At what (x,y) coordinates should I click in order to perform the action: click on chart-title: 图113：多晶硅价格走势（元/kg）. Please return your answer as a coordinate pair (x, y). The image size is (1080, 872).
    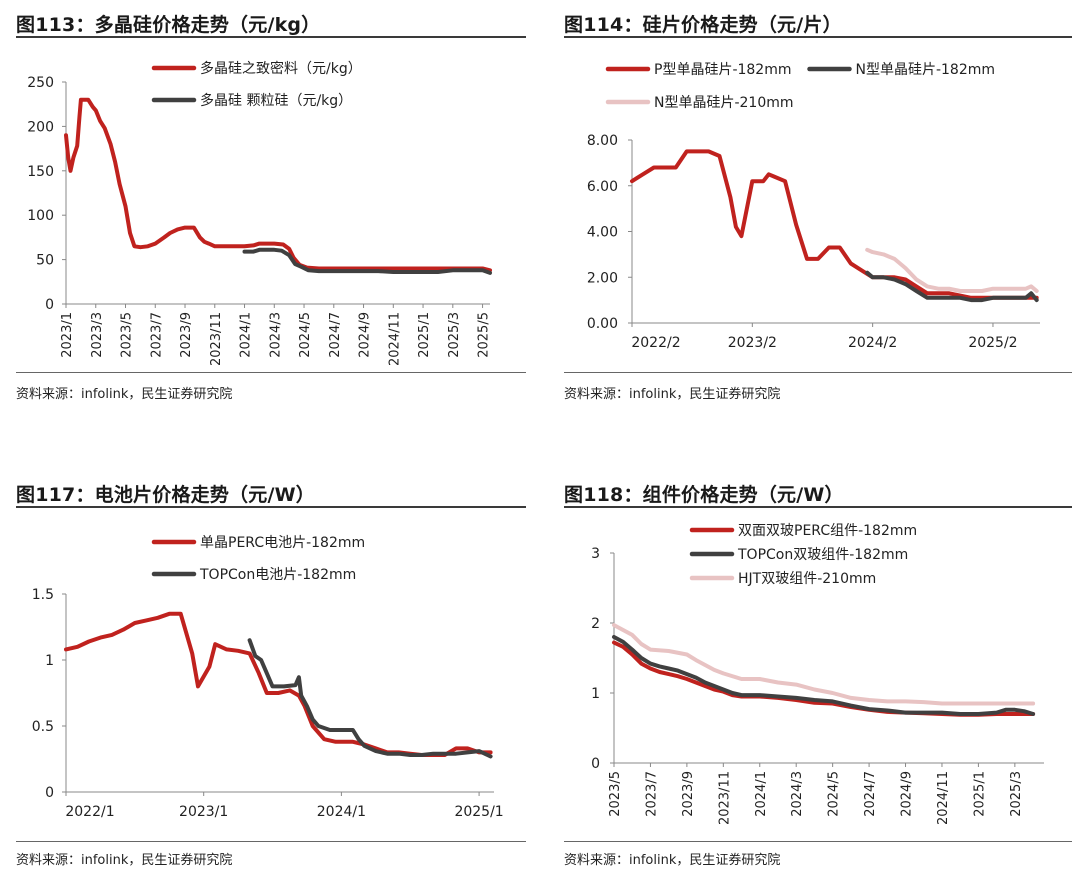
    Looking at the image, I should click on (168, 25).